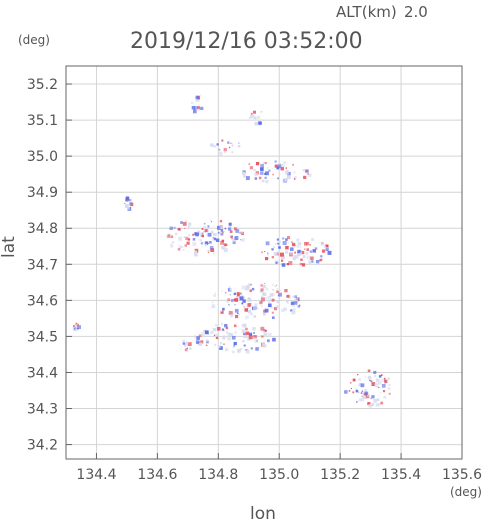 The image size is (491, 521). I want to click on y-tick-label: 34.2, so click(42, 446).